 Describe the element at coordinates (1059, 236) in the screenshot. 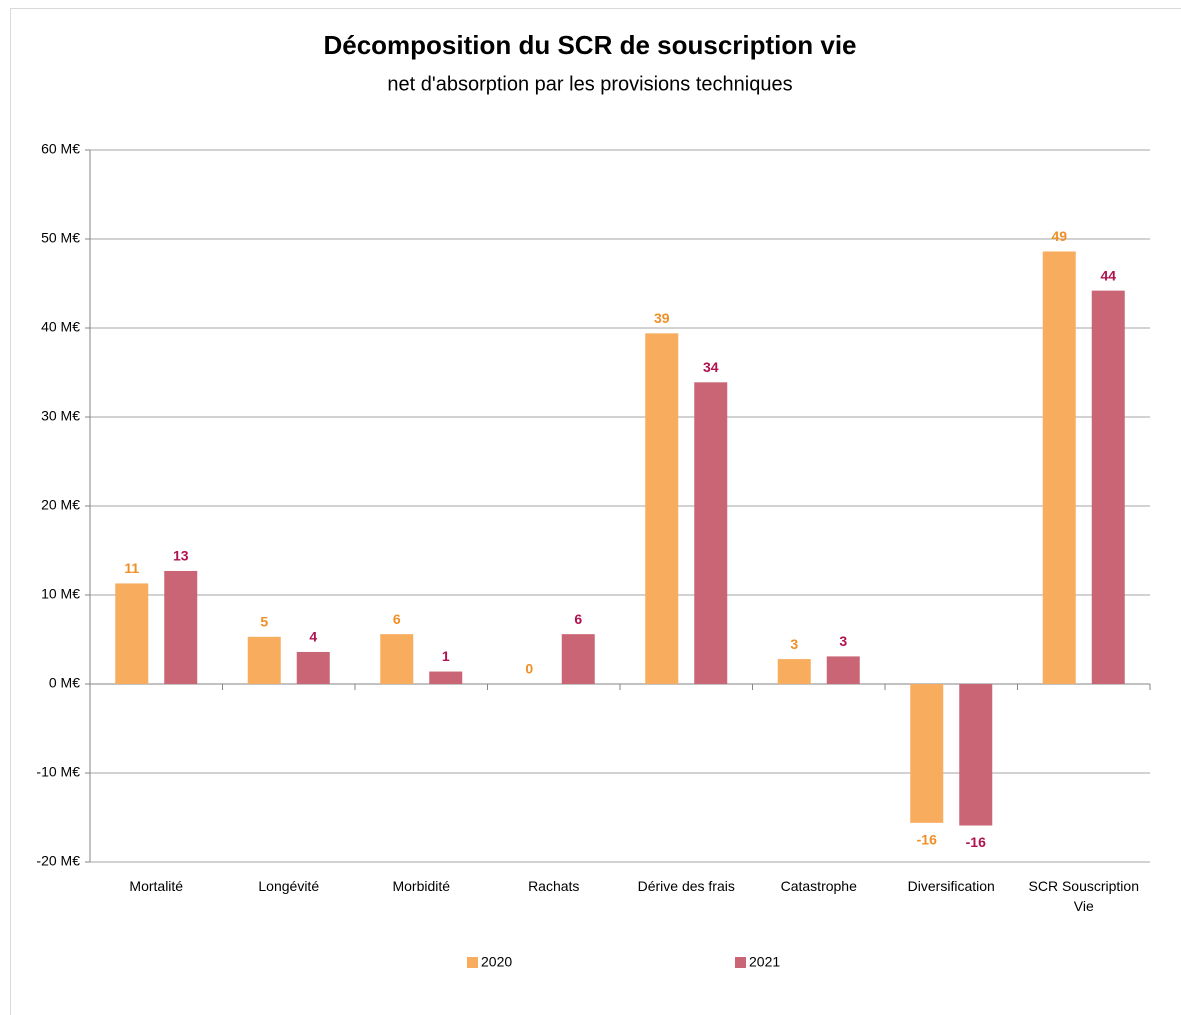

I see `data-label: 49` at that location.